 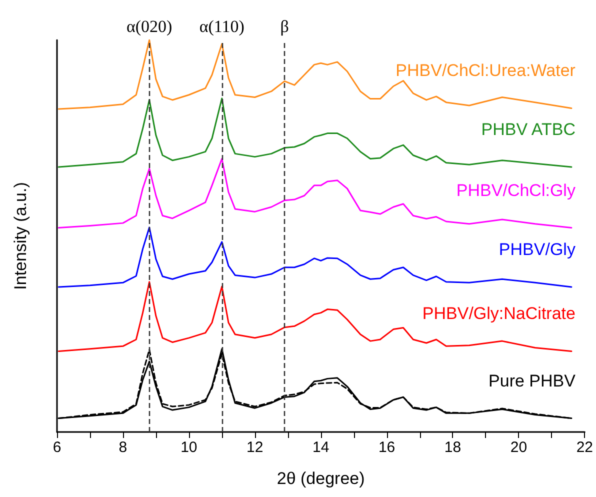 What do you see at coordinates (123, 447) in the screenshot?
I see `x-tick-label: 8` at bounding box center [123, 447].